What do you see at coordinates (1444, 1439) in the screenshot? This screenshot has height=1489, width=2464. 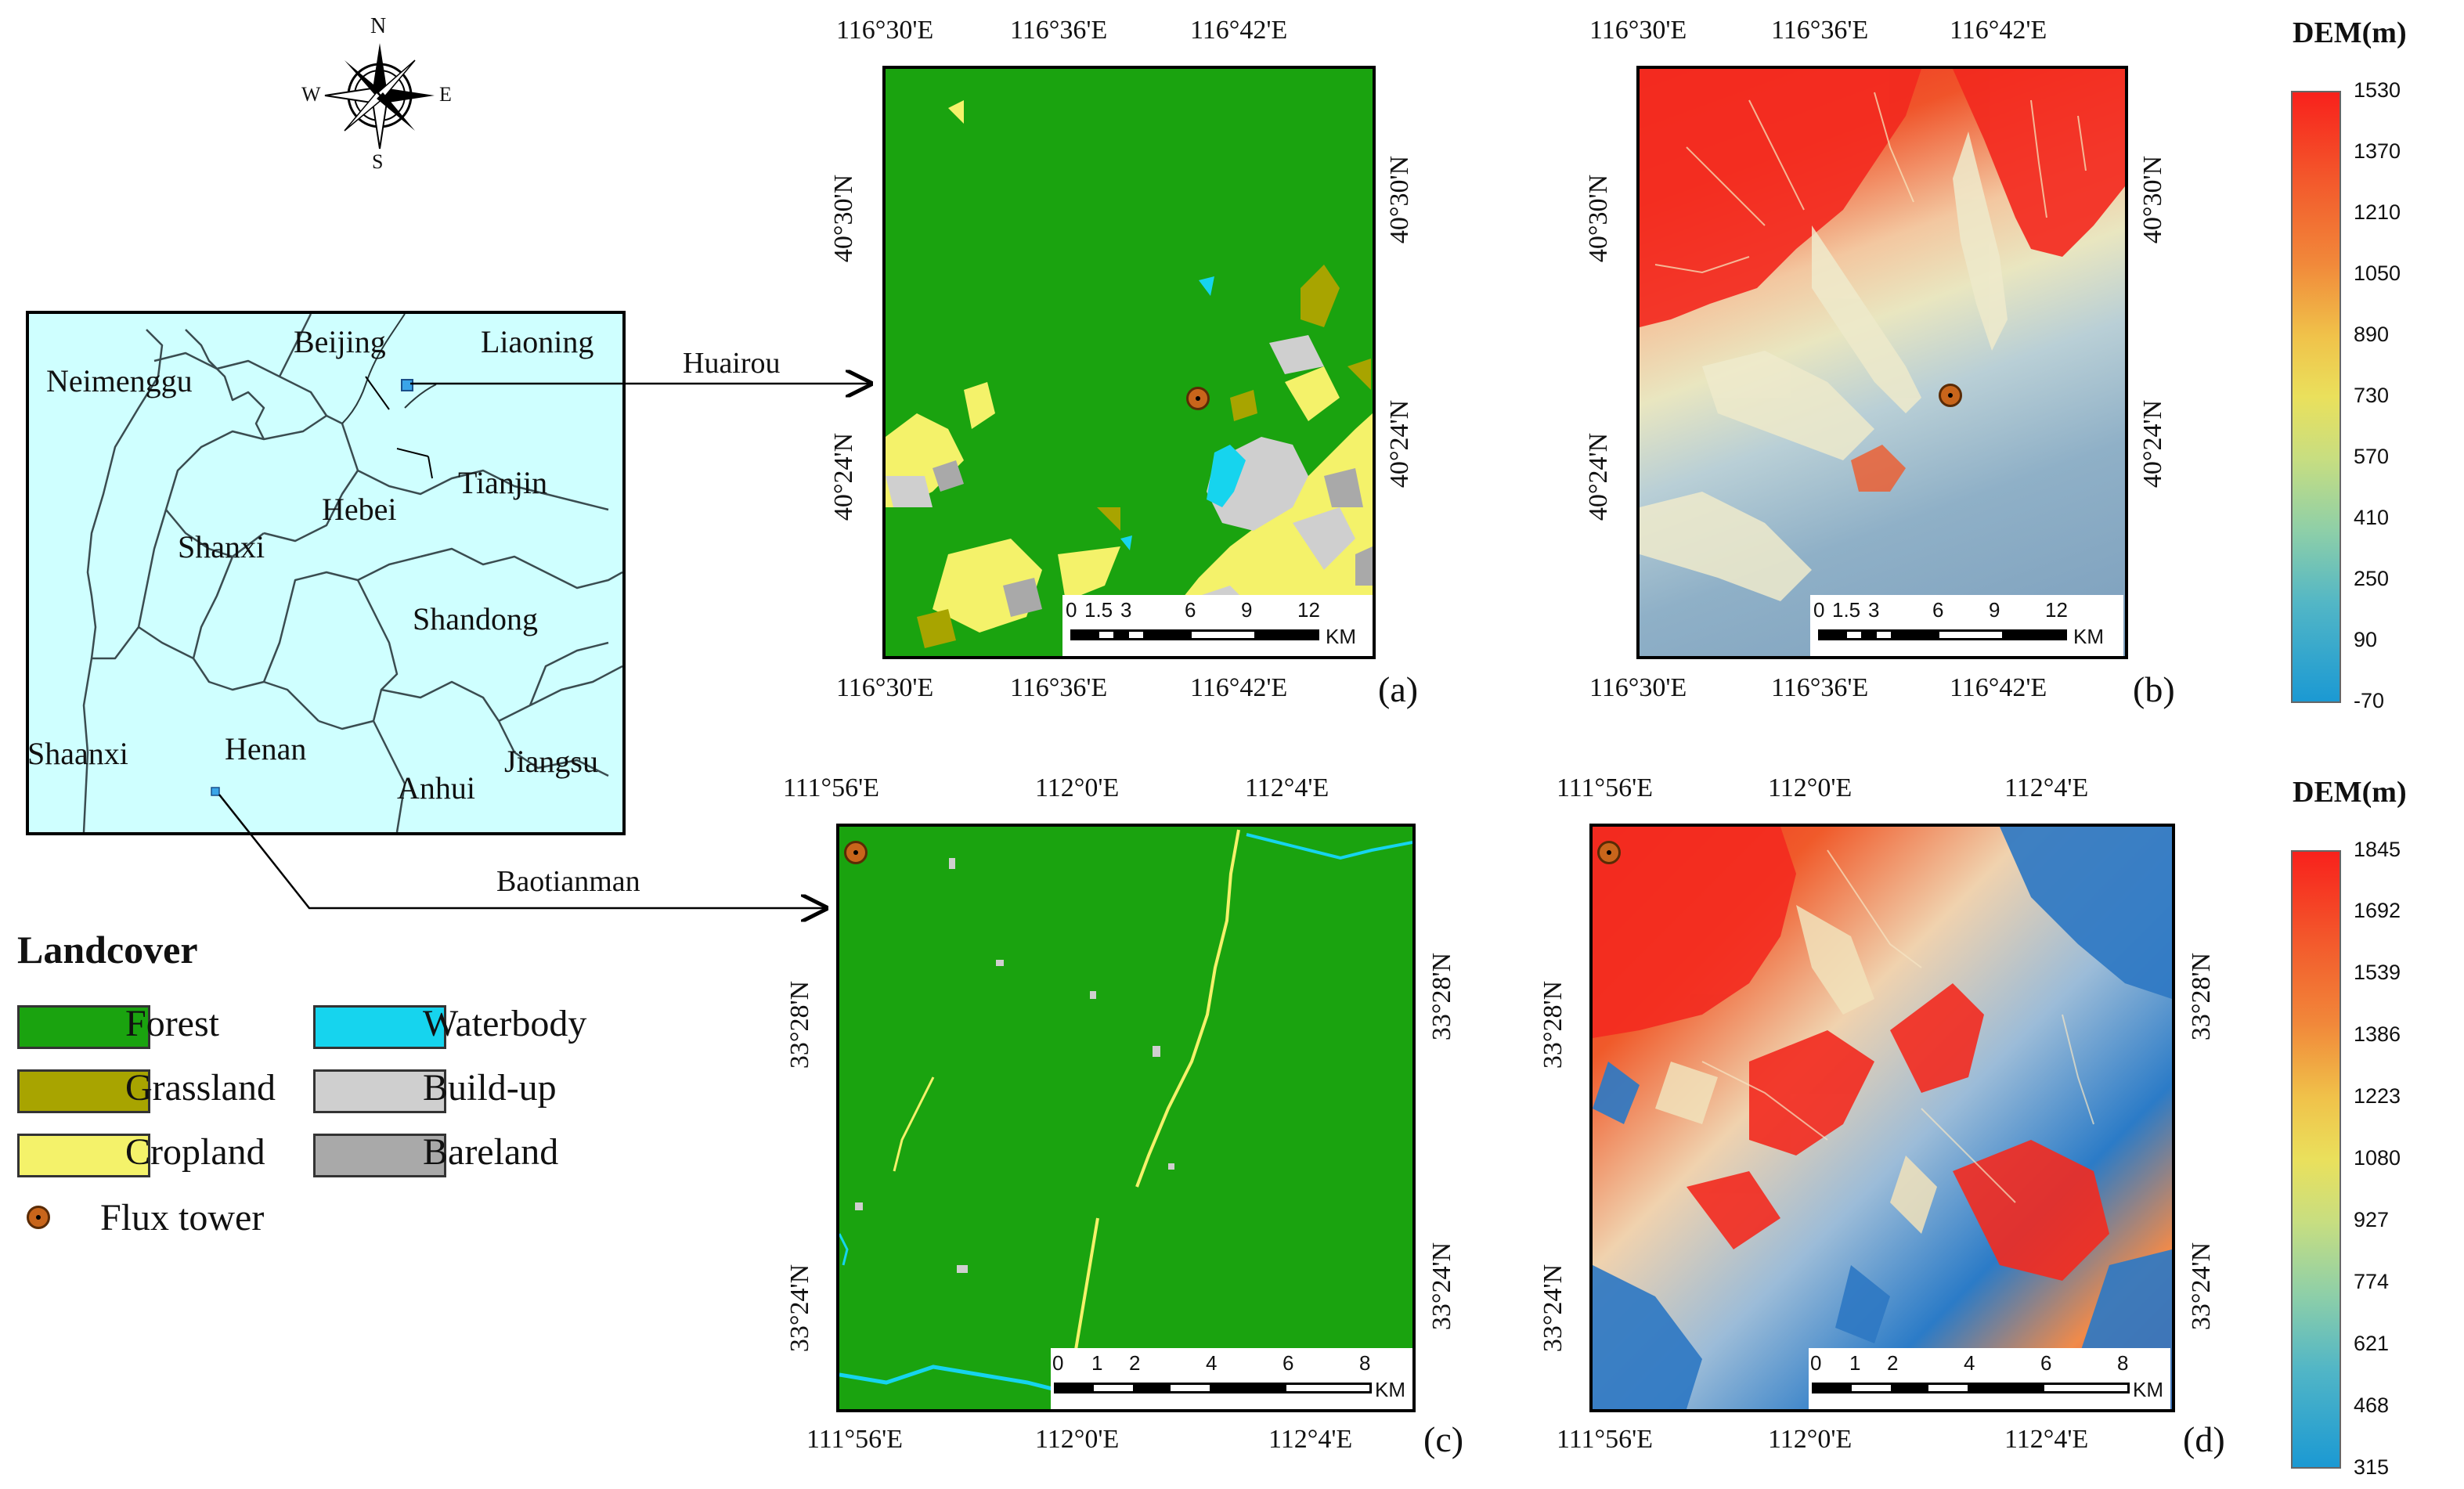 I see `panel-c-letter: (c)` at bounding box center [1444, 1439].